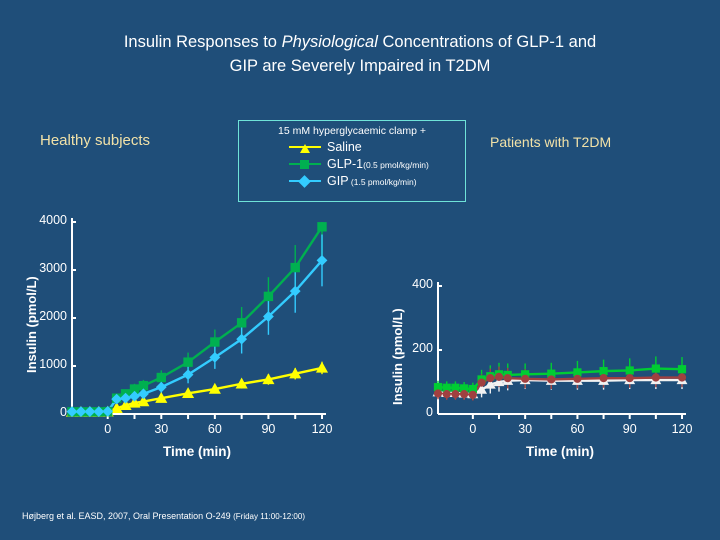  Describe the element at coordinates (53, 268) in the screenshot. I see `y-tick-label: 3000` at that location.